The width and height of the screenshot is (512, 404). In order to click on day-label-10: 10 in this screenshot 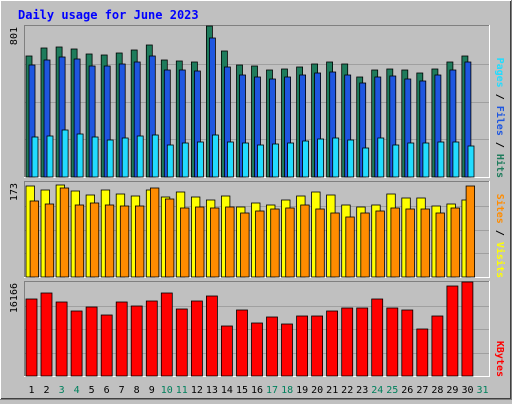, I will do `click(167, 390)`.